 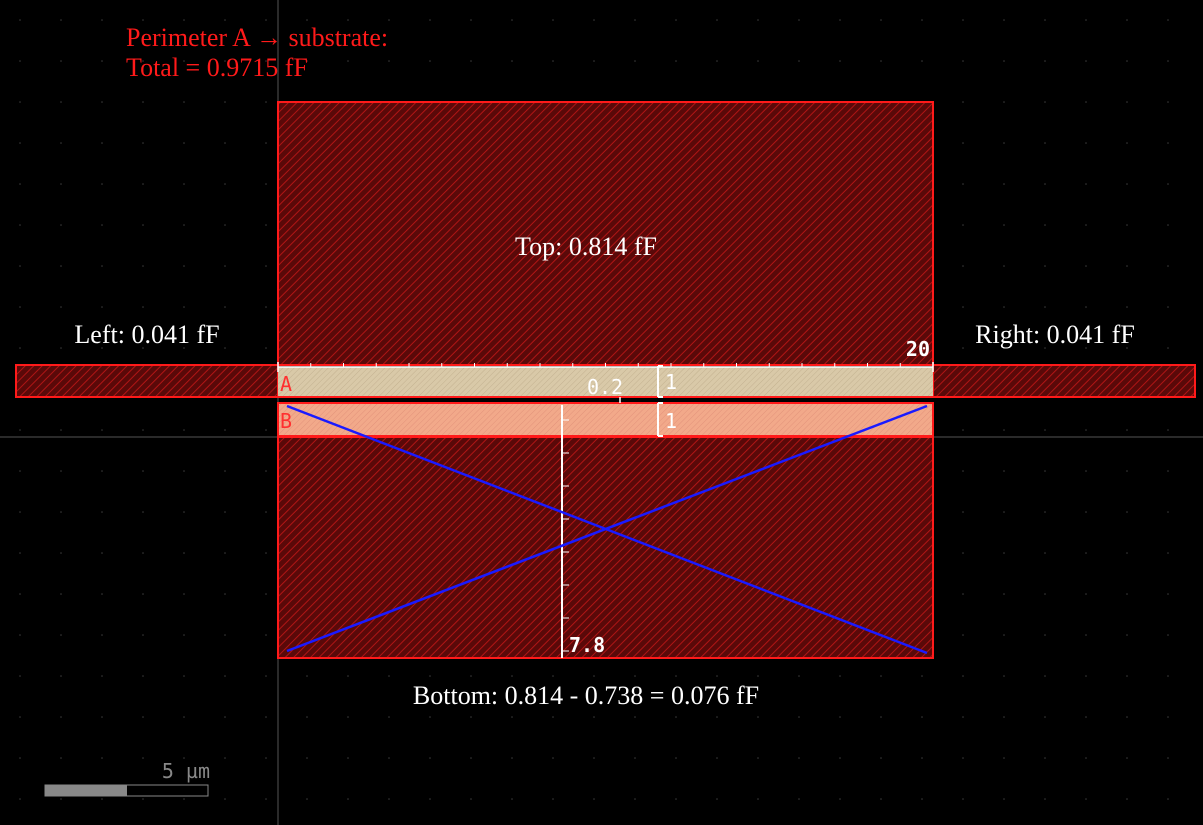 I want to click on label-right: Right: 0.041 fF, so click(x=1055, y=334).